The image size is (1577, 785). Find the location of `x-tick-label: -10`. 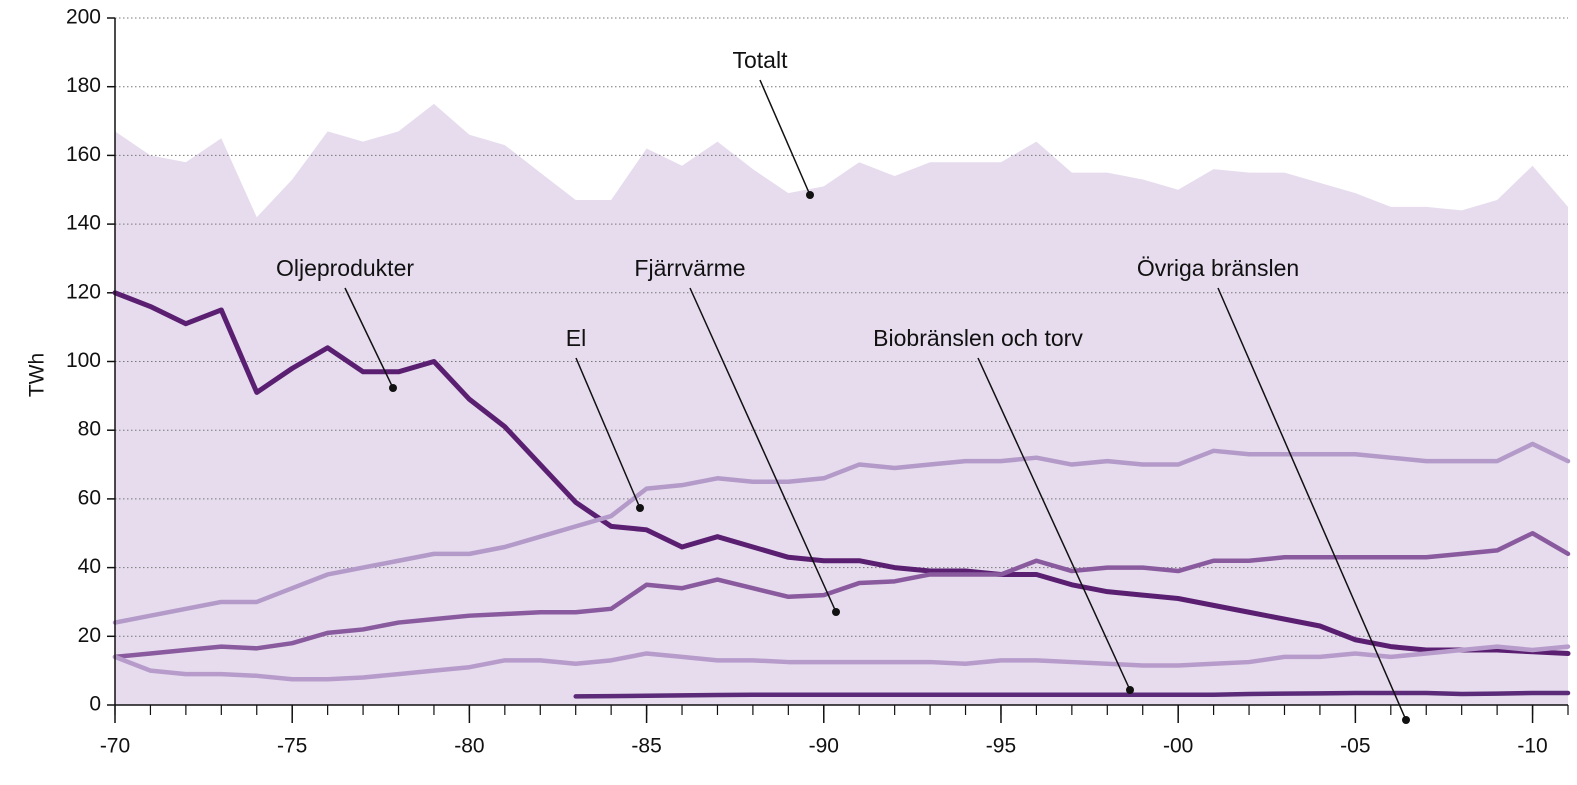

x-tick-label: -10 is located at coordinates (1532, 746).